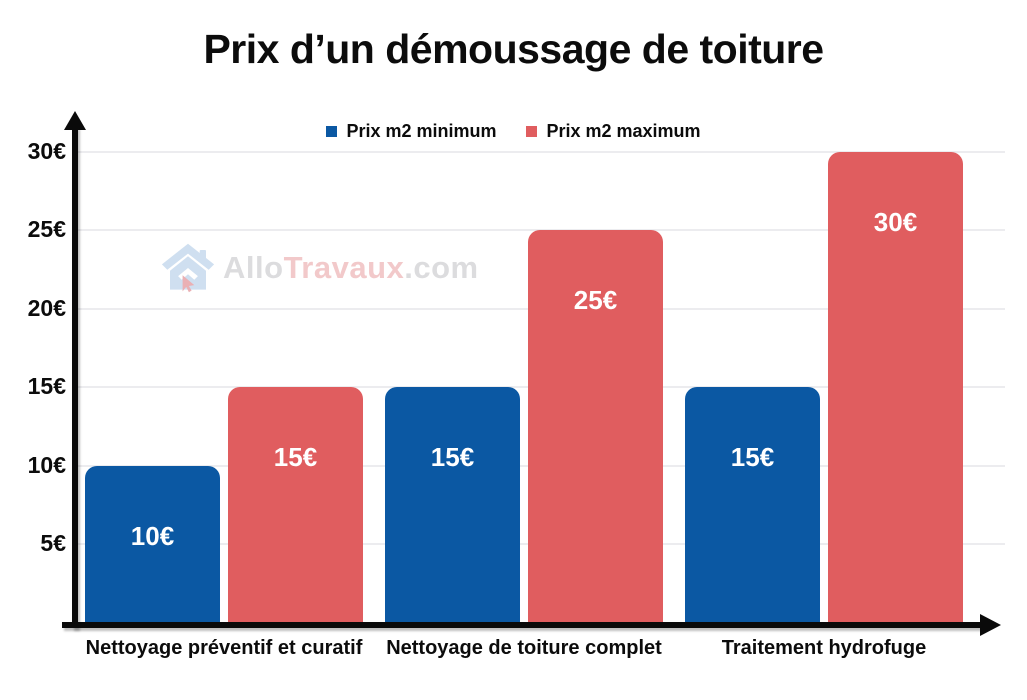  What do you see at coordinates (595, 300) in the screenshot?
I see `bar-value-label: 25€` at bounding box center [595, 300].